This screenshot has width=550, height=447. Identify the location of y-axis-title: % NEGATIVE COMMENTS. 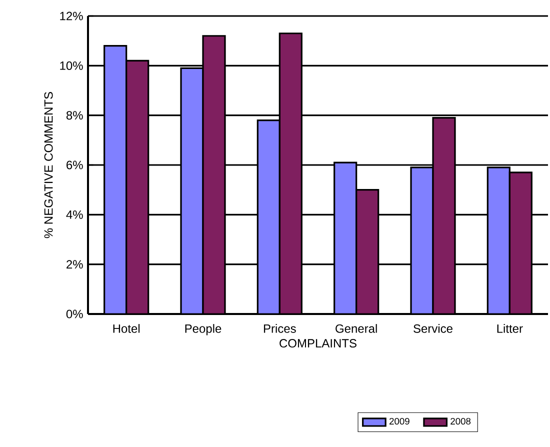
(48, 165).